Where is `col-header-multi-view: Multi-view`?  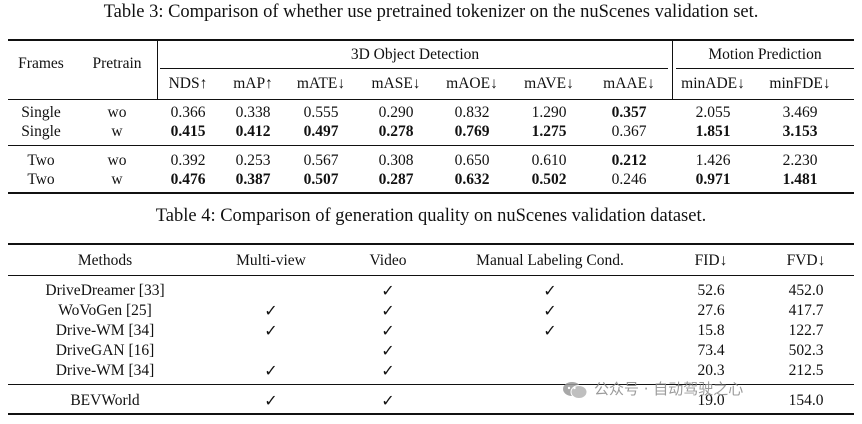 col-header-multi-view: Multi-view is located at coordinates (271, 260).